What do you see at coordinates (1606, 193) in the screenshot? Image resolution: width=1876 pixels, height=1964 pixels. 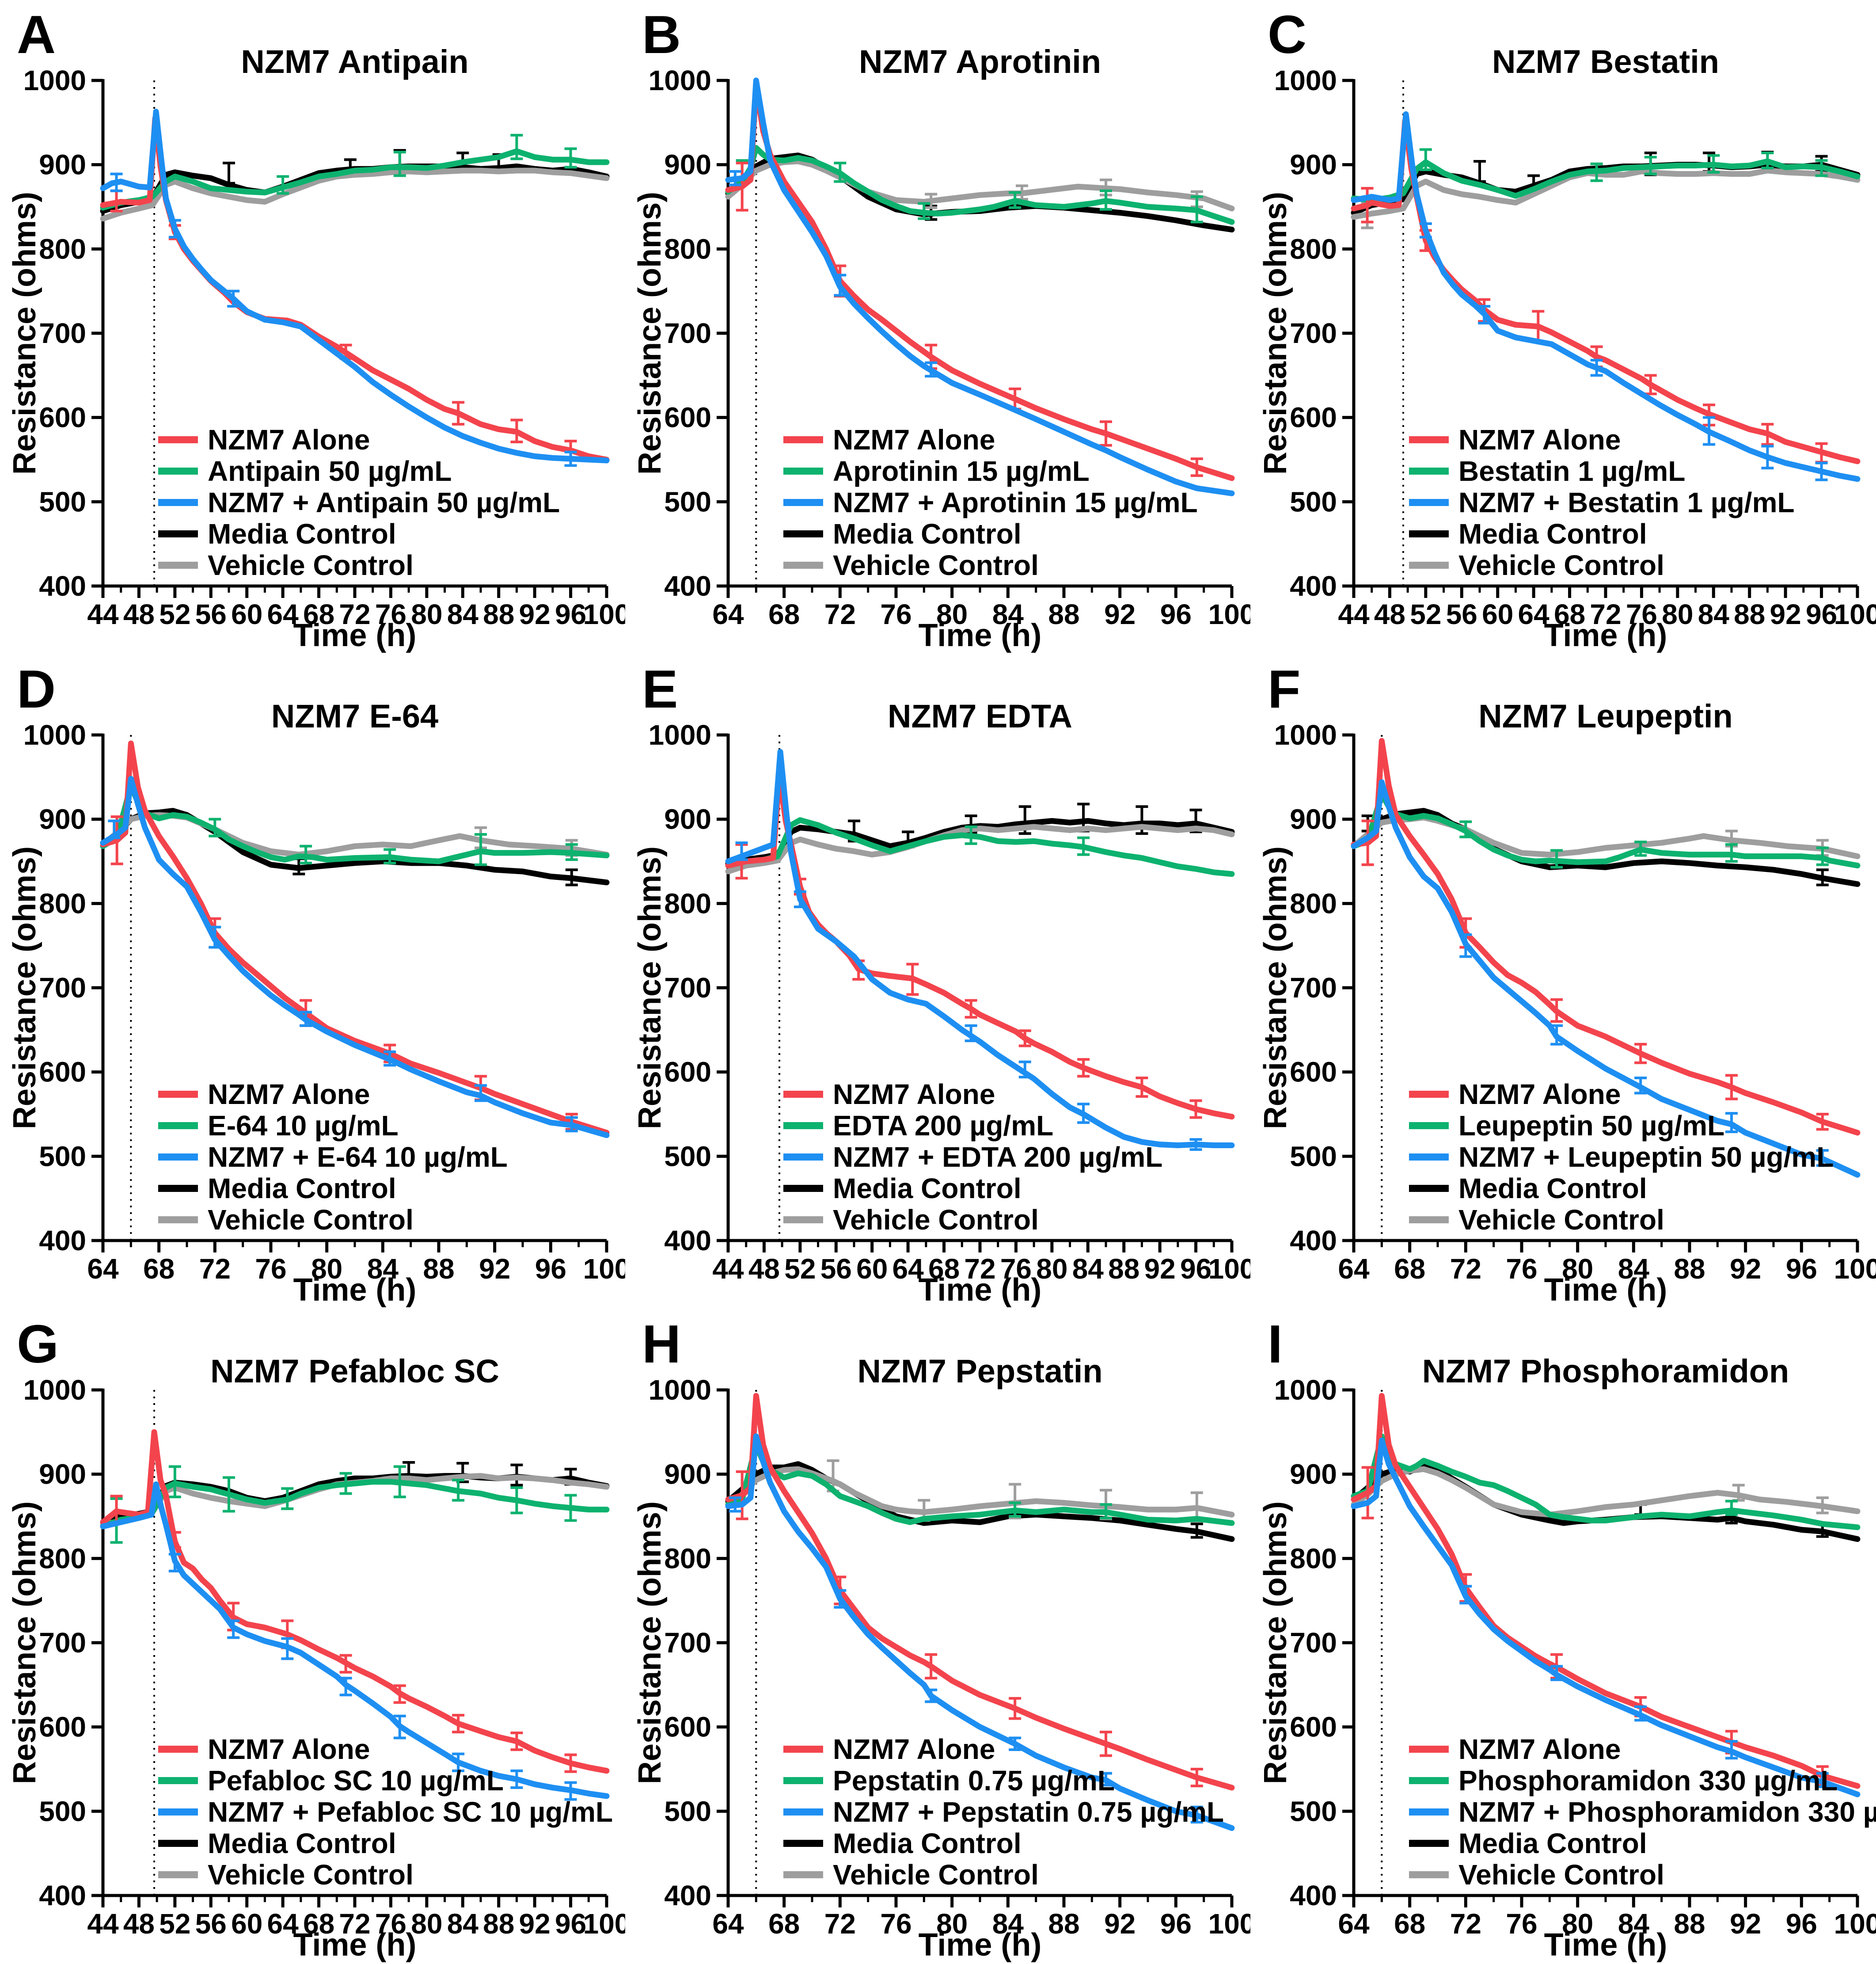 I see `series-line-gray` at bounding box center [1606, 193].